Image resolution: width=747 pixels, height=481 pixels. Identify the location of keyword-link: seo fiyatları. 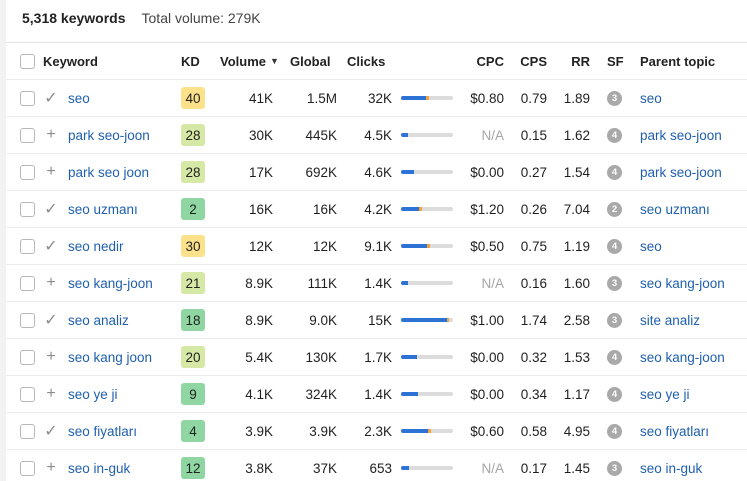
(103, 431).